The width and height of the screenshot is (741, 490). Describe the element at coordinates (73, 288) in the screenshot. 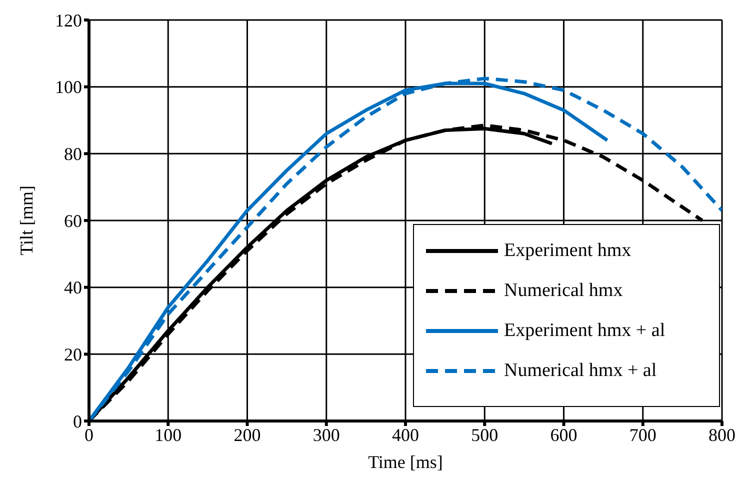

I see `y-tick-label: 40` at that location.